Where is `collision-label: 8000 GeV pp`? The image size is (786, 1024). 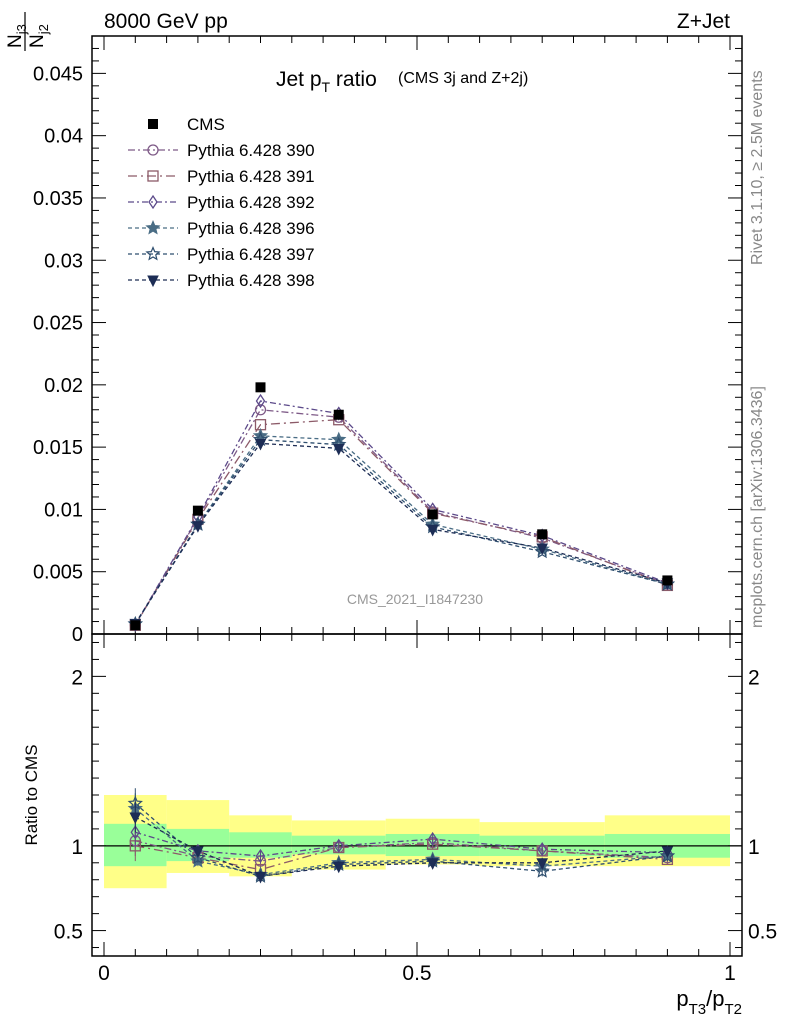
collision-label: 8000 GeV pp is located at coordinates (166, 21).